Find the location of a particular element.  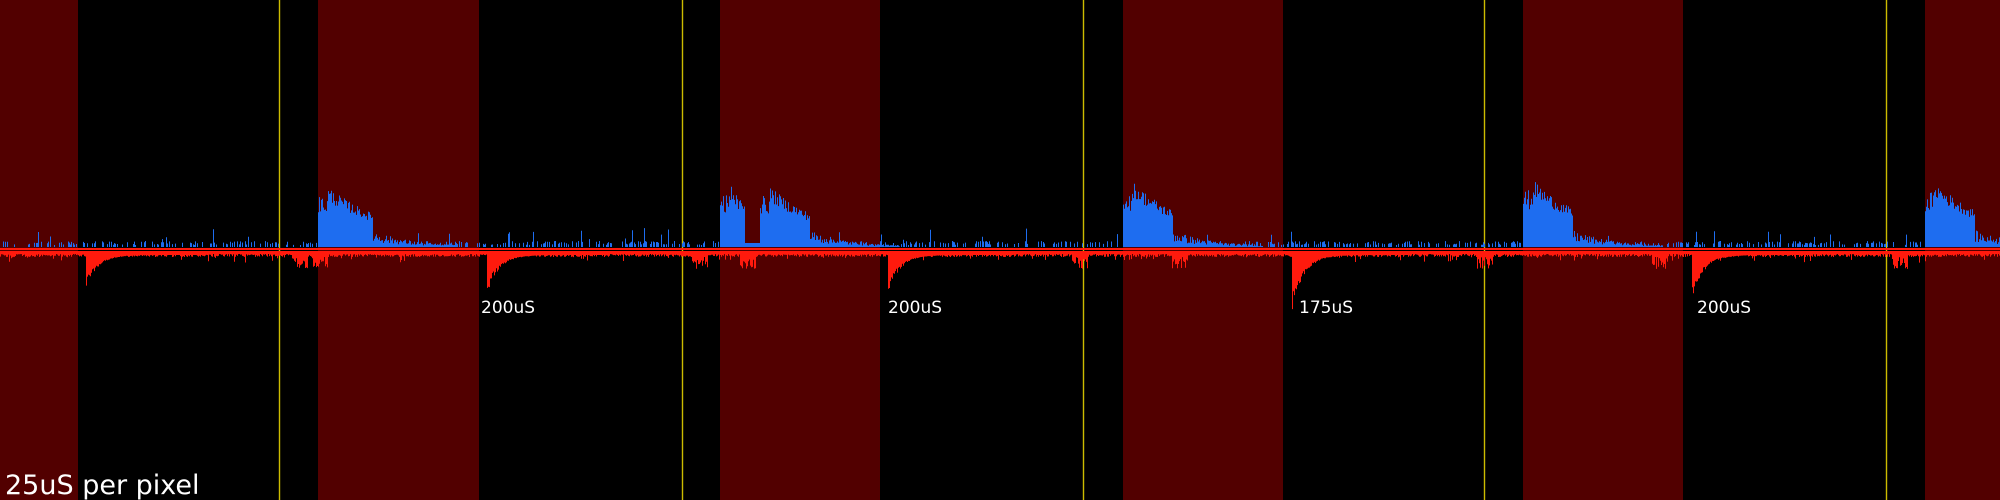

interval-label-1: 200uS is located at coordinates (508, 308).